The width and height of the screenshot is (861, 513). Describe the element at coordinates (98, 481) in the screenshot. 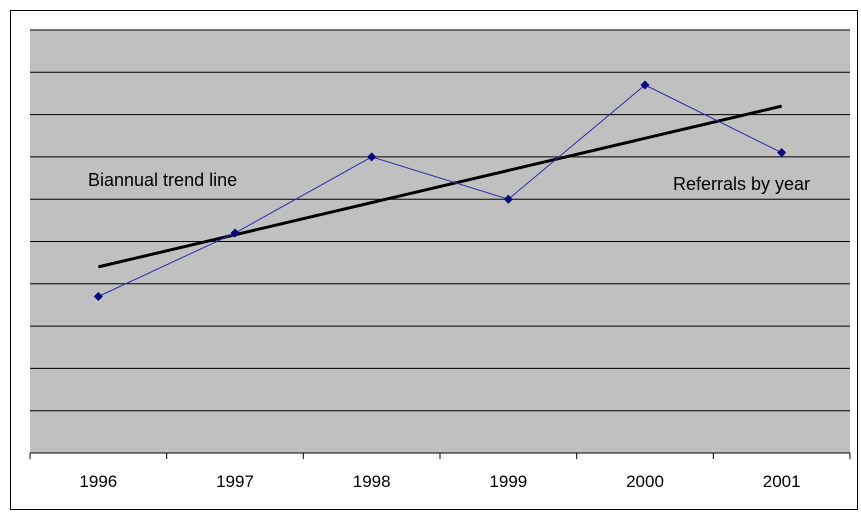

I see `x-tick-label: 1996` at that location.